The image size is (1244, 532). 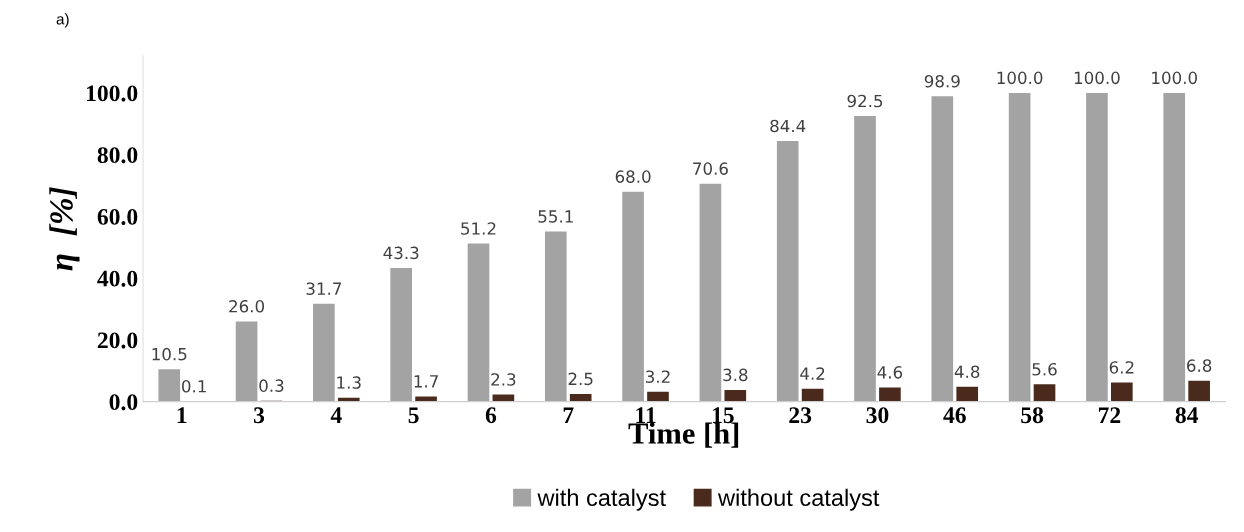 I want to click on y-tick-label: 80.0, so click(x=117, y=155).